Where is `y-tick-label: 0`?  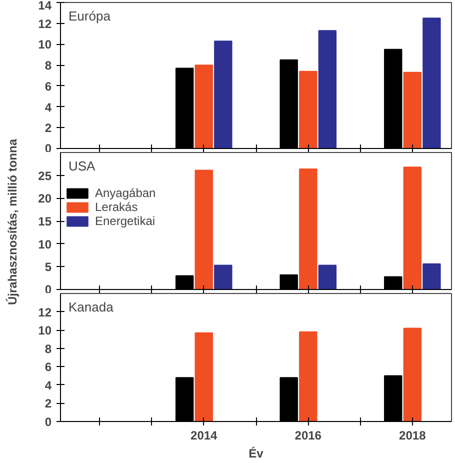
y-tick-label: 0 is located at coordinates (48, 422).